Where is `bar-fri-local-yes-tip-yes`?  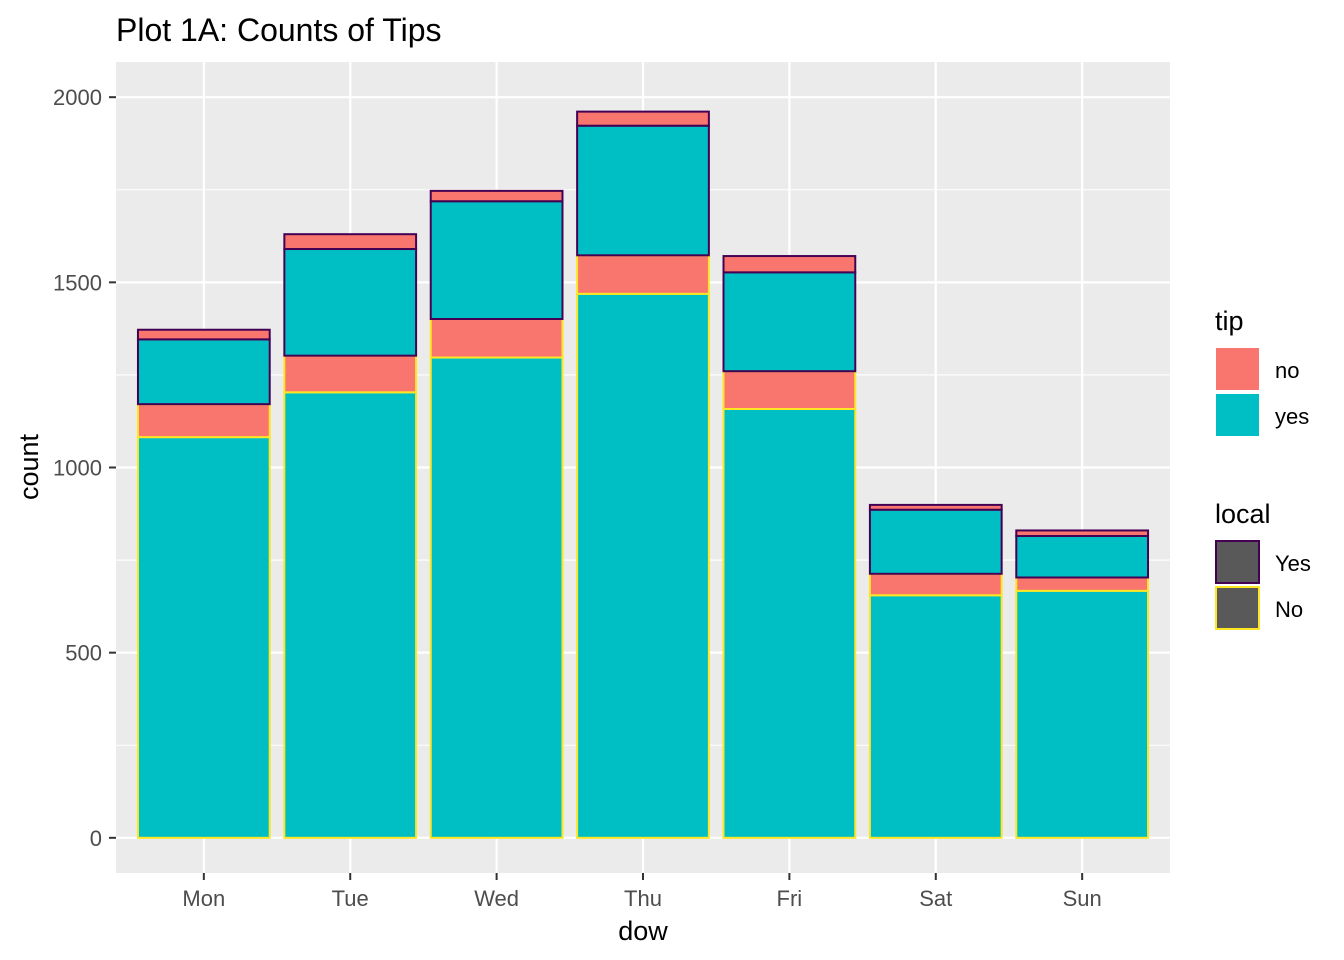
bar-fri-local-yes-tip-yes is located at coordinates (789, 322).